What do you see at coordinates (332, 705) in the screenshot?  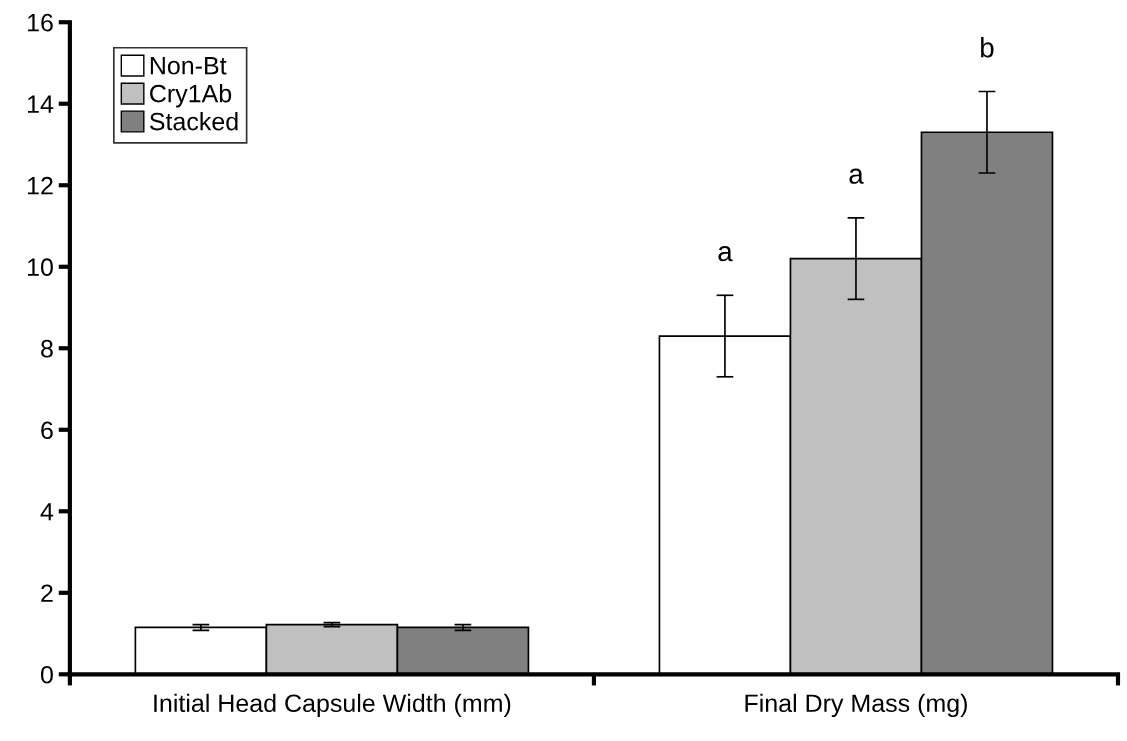 I see `x-tick-label: Initial Head Capsule Width (mm)` at bounding box center [332, 705].